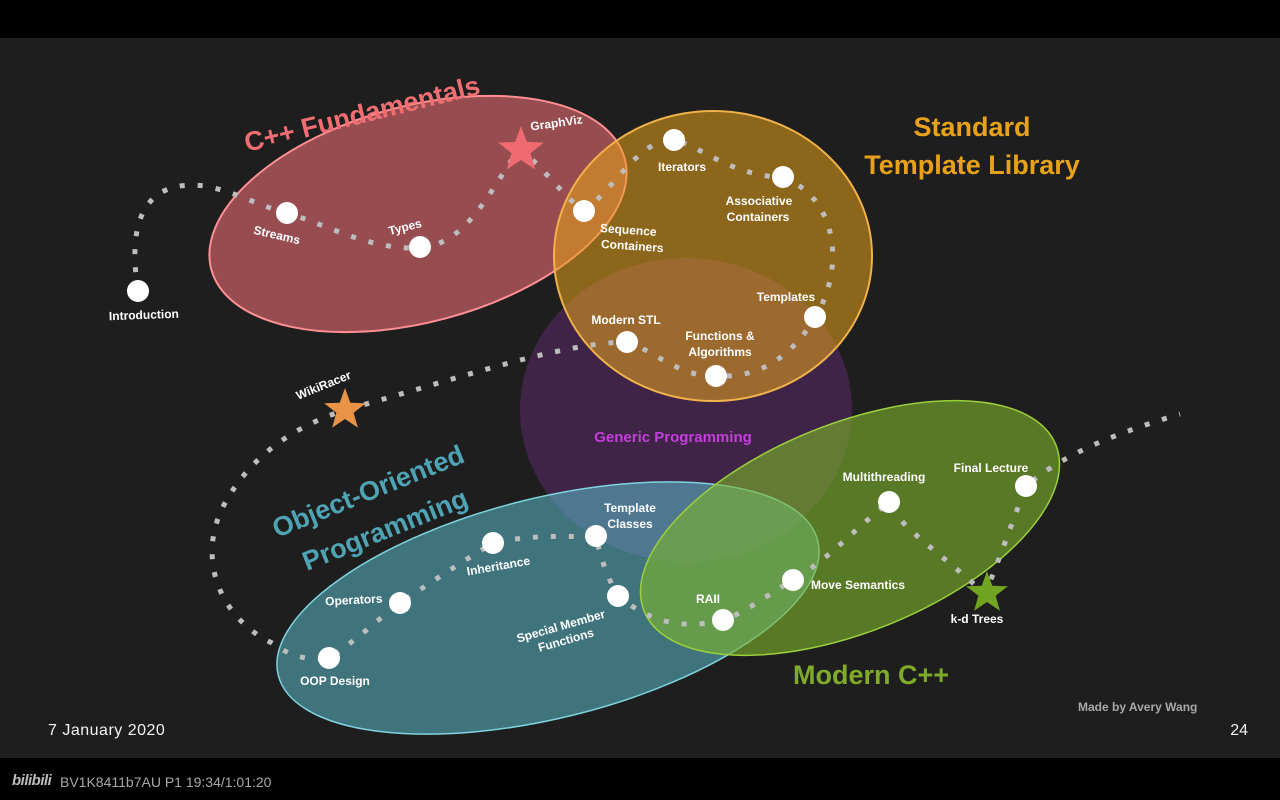 This screenshot has width=1280, height=800. I want to click on node-sequence-containers, so click(584, 211).